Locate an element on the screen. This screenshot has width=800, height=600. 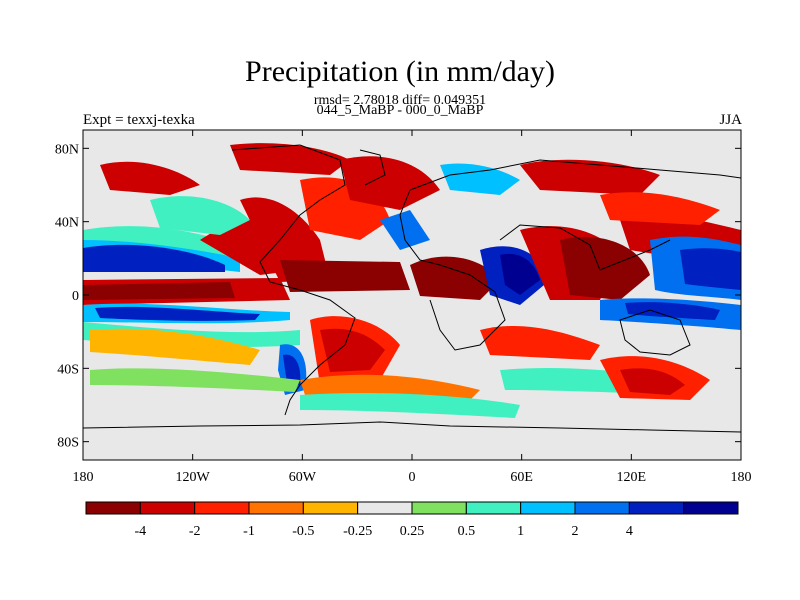
colorbar-label: -4 is located at coordinates (140, 531).